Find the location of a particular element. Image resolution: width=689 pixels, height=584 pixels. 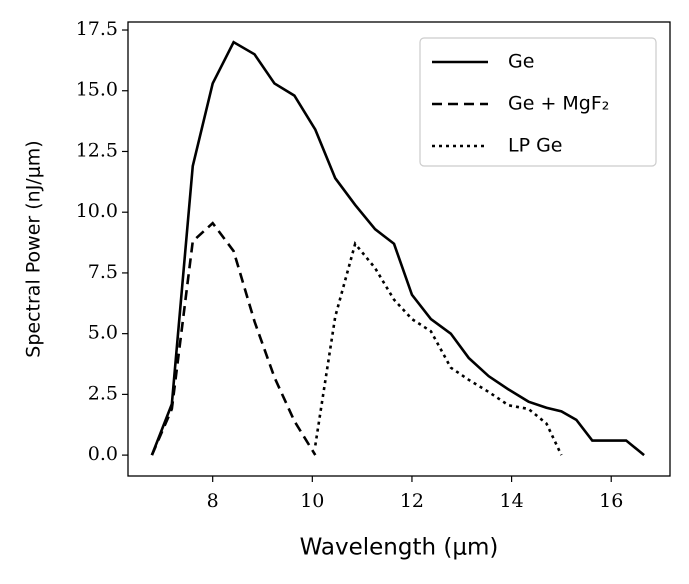

y-tick-label: 7.5 is located at coordinates (103, 272).